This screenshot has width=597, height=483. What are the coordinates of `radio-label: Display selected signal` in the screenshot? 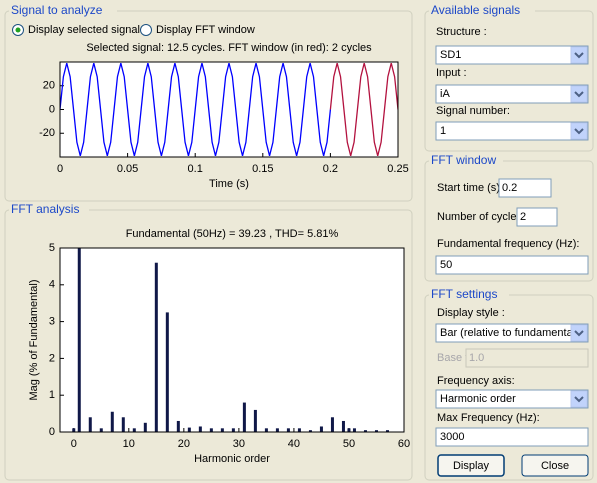 It's located at (84, 30).